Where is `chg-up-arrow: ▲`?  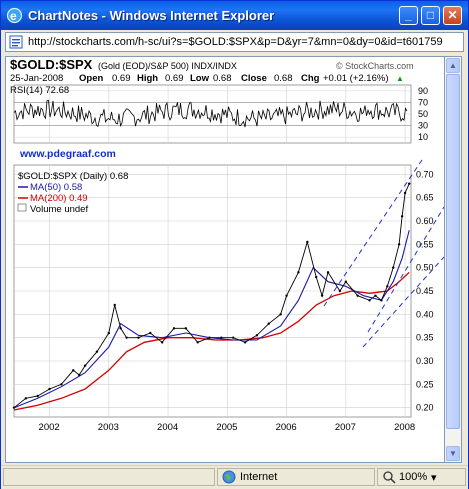 chg-up-arrow: ▲ is located at coordinates (400, 78).